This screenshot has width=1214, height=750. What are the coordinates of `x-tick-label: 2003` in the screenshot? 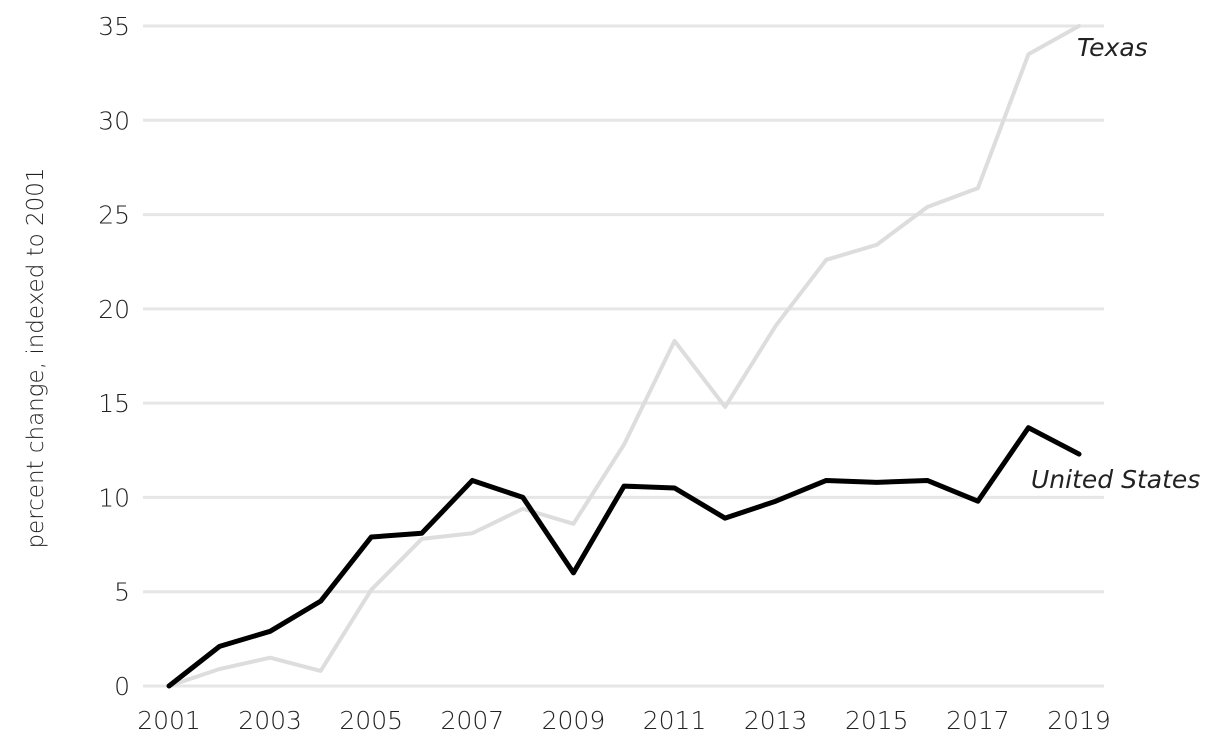 It's located at (270, 720).